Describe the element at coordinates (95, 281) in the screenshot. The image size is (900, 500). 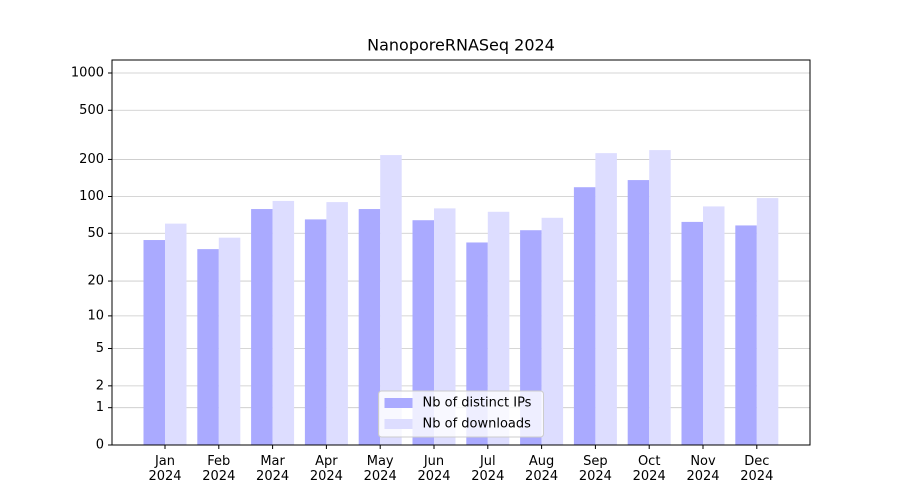
I see `y-tick-label: 20` at that location.